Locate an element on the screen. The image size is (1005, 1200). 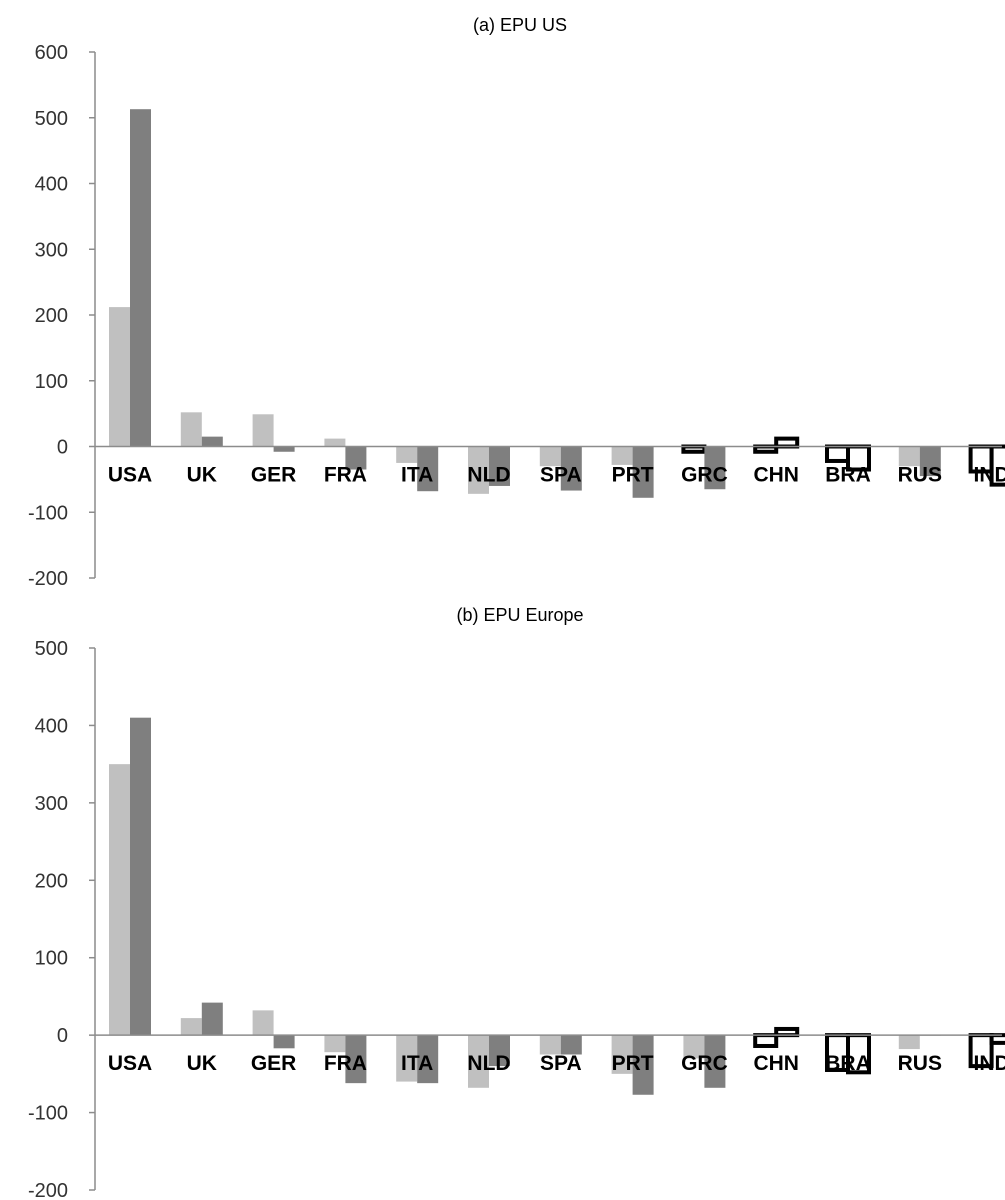
bar-series-1-bra is located at coordinates (837, 453).